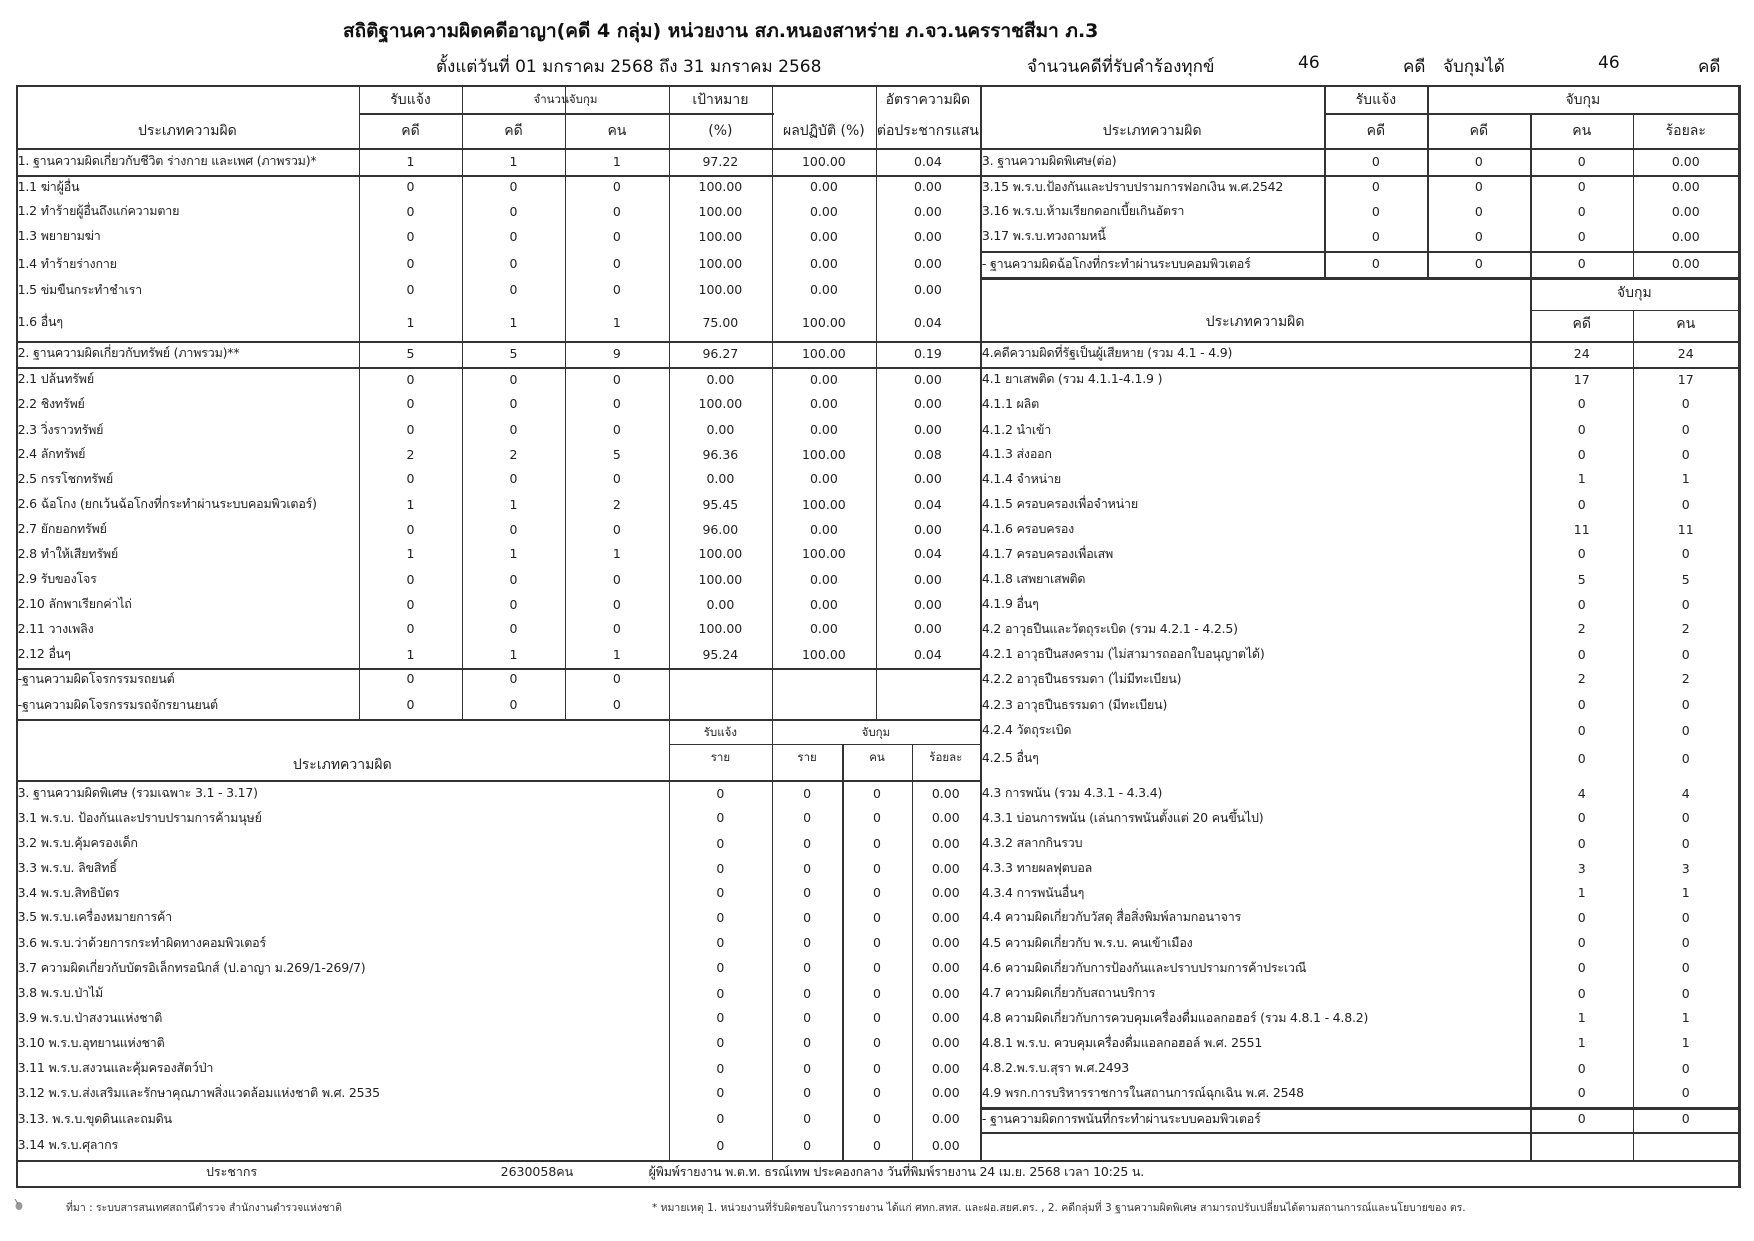  What do you see at coordinates (98, 211) in the screenshot?
I see `offense-label: 1.2 ทำร้ายผู้อื่นถึงแก่ความตาย` at bounding box center [98, 211].